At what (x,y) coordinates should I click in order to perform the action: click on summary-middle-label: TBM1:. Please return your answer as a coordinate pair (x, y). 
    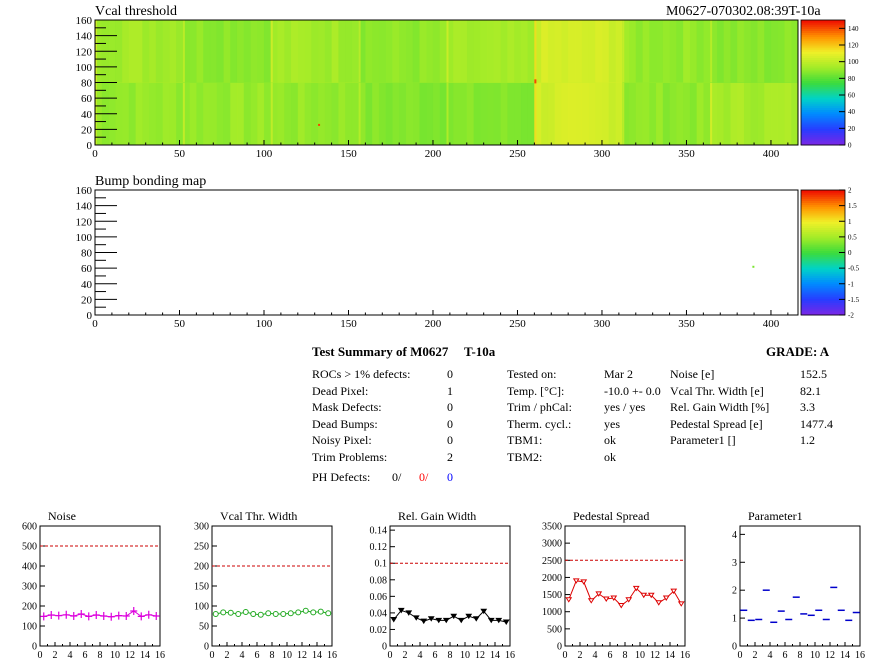
    Looking at the image, I should click on (525, 440).